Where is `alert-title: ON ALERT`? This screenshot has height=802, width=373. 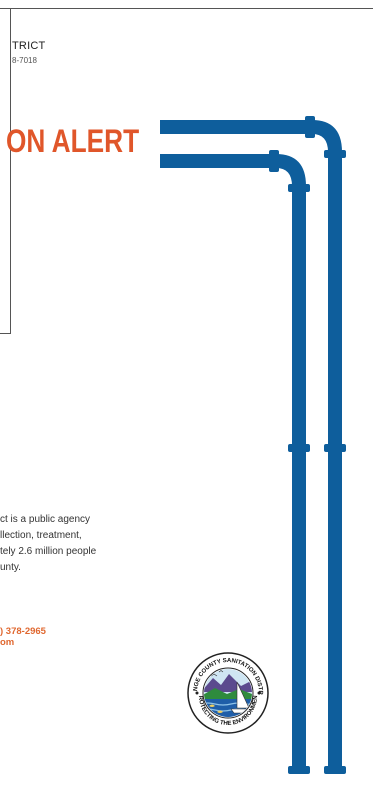 alert-title: ON ALERT is located at coordinates (73, 141).